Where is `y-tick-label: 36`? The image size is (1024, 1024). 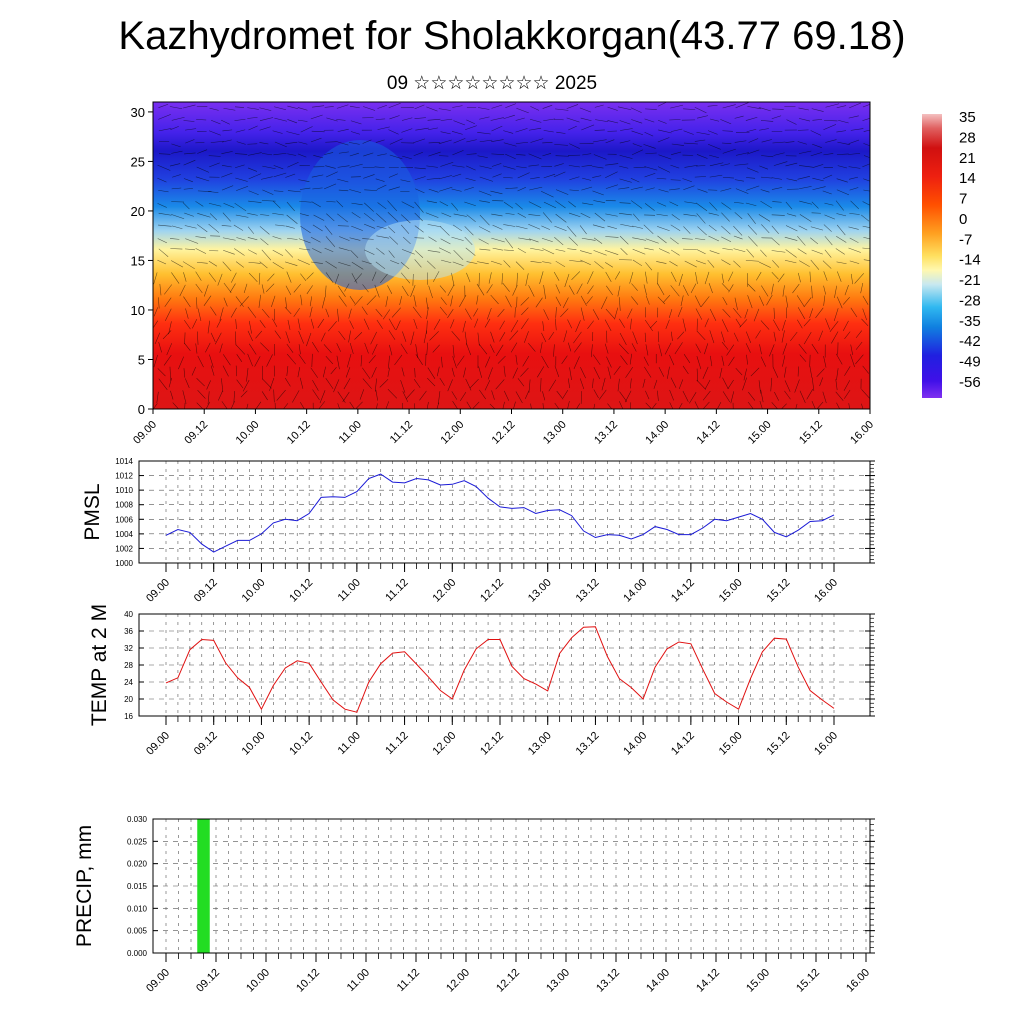
y-tick-label: 36 is located at coordinates (128, 631).